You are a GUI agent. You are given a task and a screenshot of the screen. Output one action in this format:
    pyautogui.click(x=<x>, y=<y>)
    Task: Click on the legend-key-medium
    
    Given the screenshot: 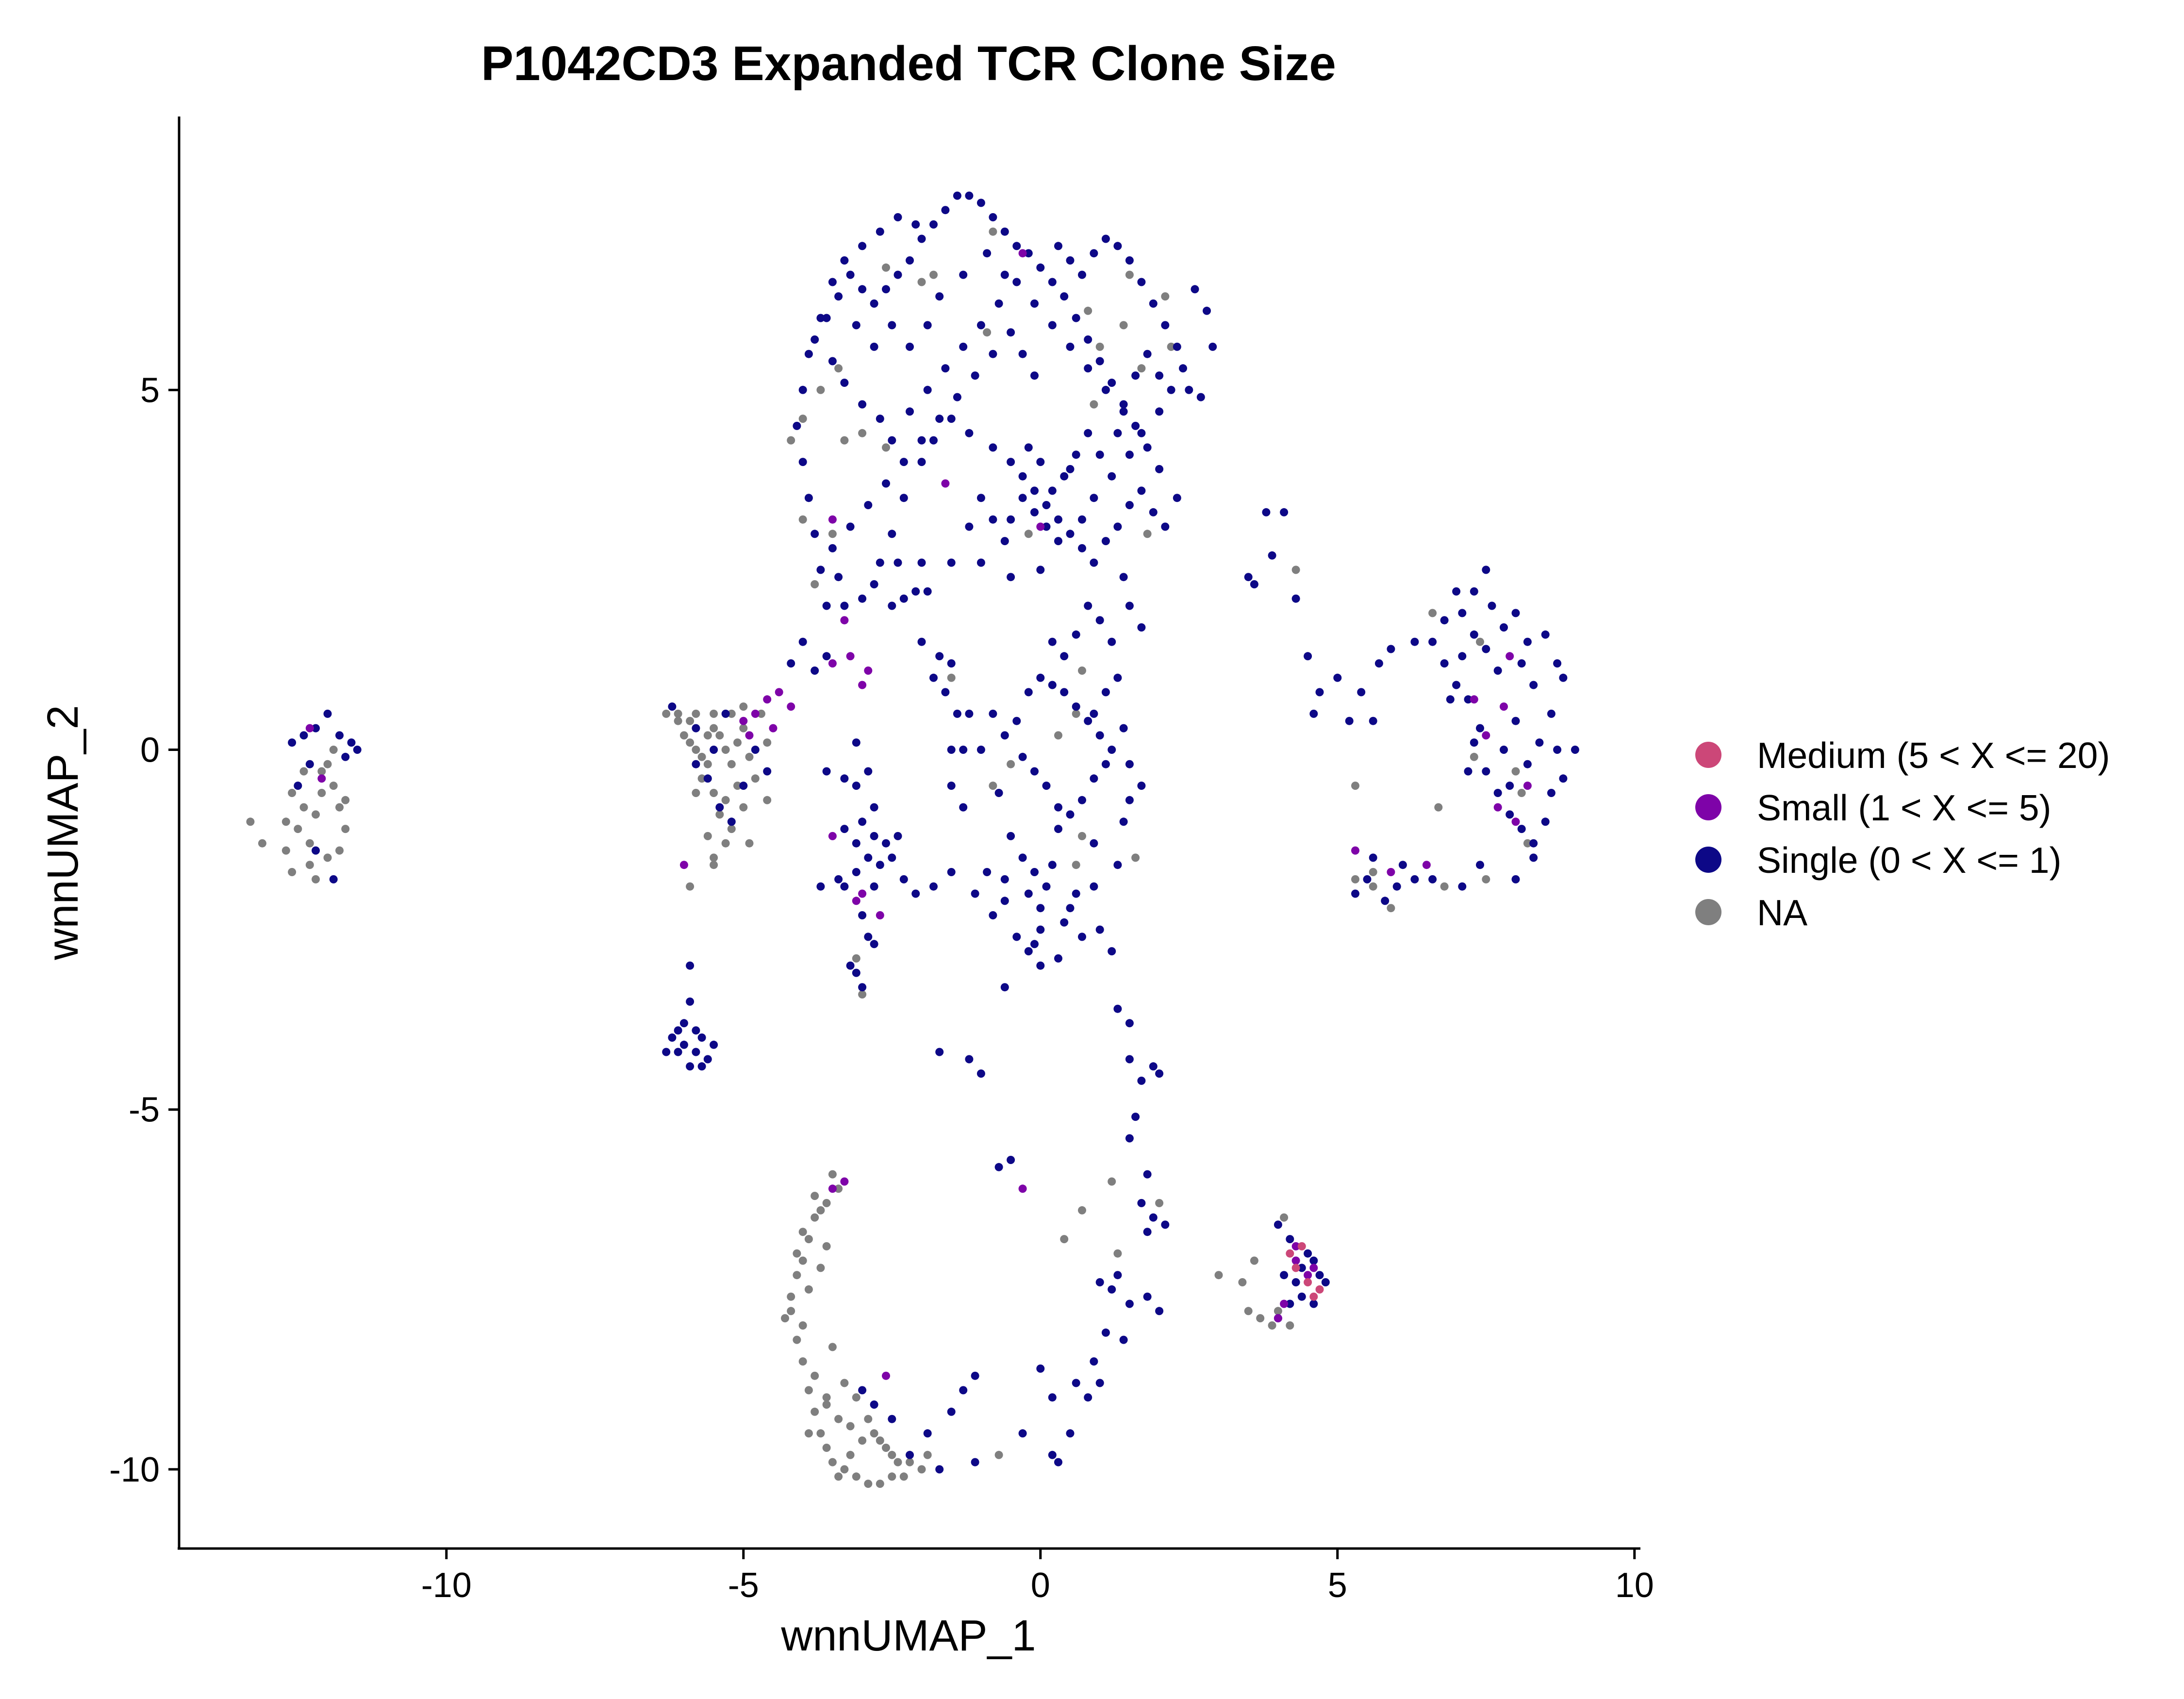 What is the action you would take?
    pyautogui.click(x=1708, y=755)
    